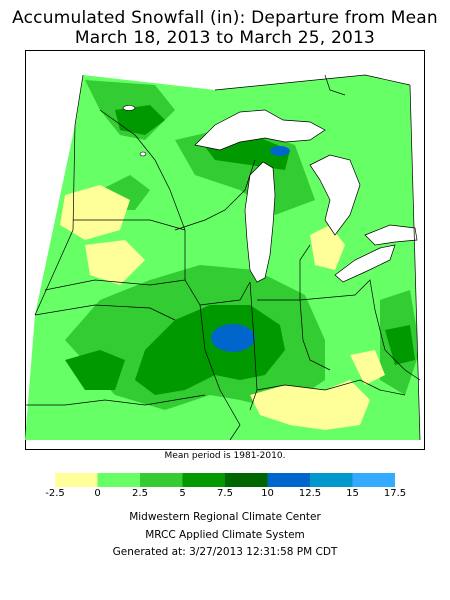 This screenshot has width=450, height=600. I want to click on legend-tick-label: 12.5, so click(310, 493).